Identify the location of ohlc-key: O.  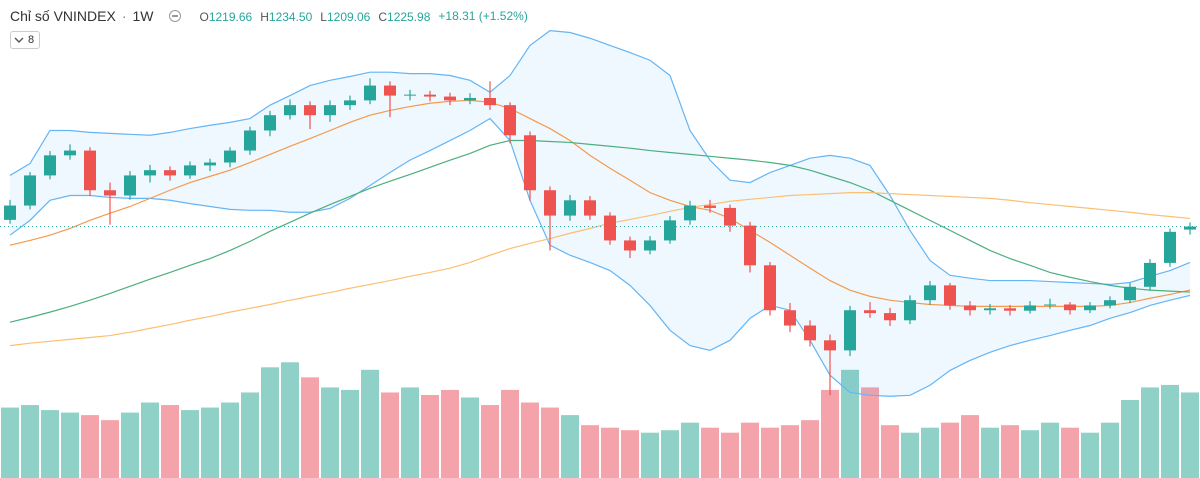
(204, 17).